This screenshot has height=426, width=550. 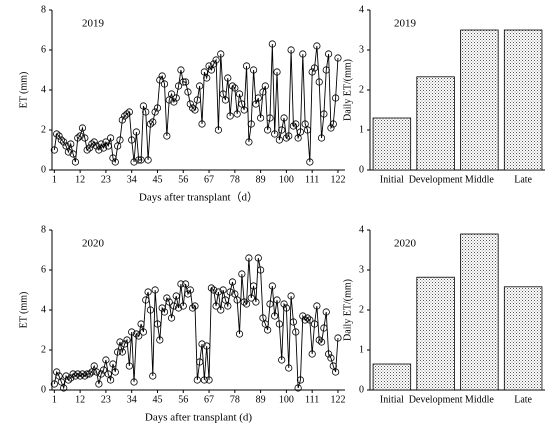 What do you see at coordinates (286, 179) in the screenshot?
I see `x-tick-label: 100` at bounding box center [286, 179].